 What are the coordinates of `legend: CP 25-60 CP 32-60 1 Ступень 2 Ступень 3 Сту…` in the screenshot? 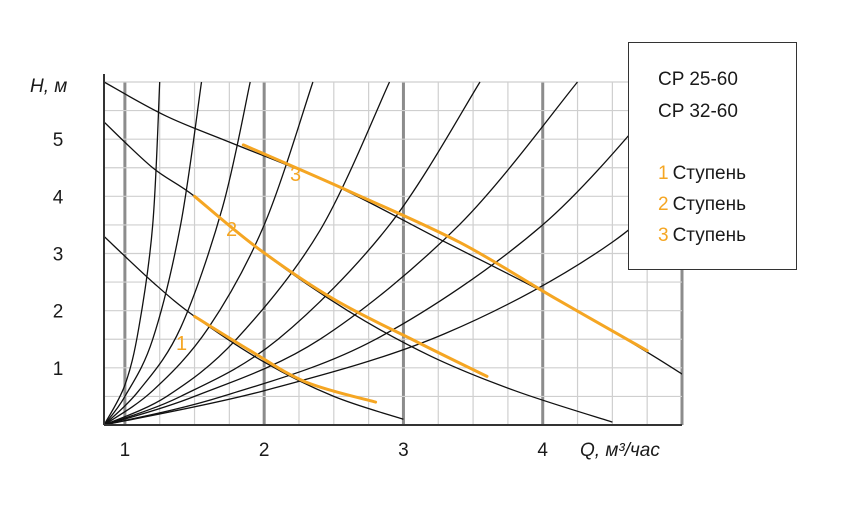 It's located at (712, 156).